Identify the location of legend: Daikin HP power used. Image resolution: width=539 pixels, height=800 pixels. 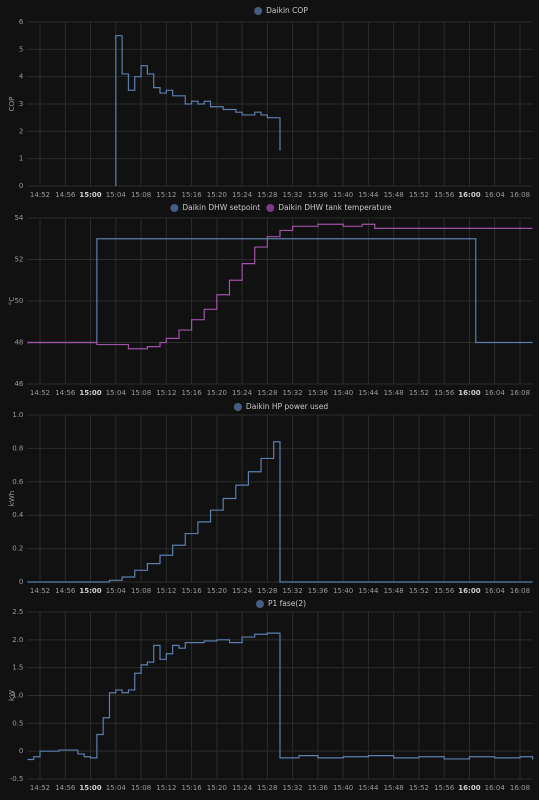
(280, 406).